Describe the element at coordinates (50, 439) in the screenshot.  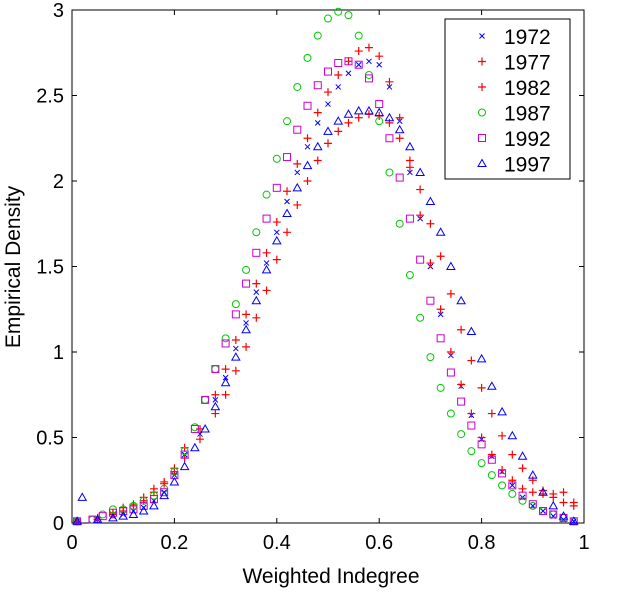
I see `y-tick-label: 0.5` at that location.